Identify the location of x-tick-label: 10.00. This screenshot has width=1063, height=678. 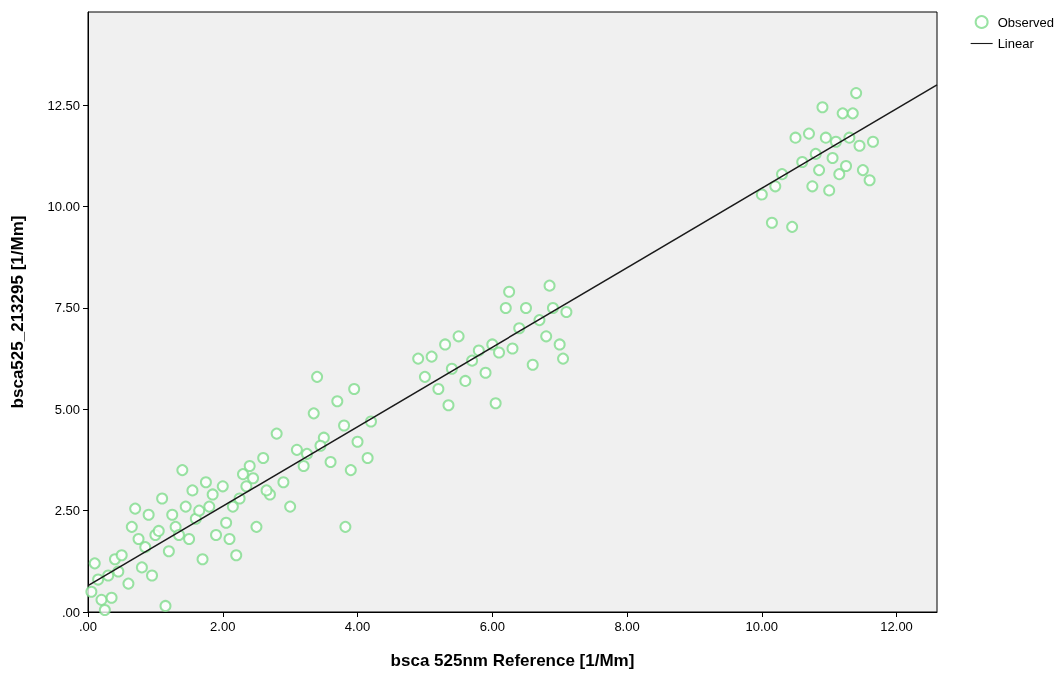
(762, 626).